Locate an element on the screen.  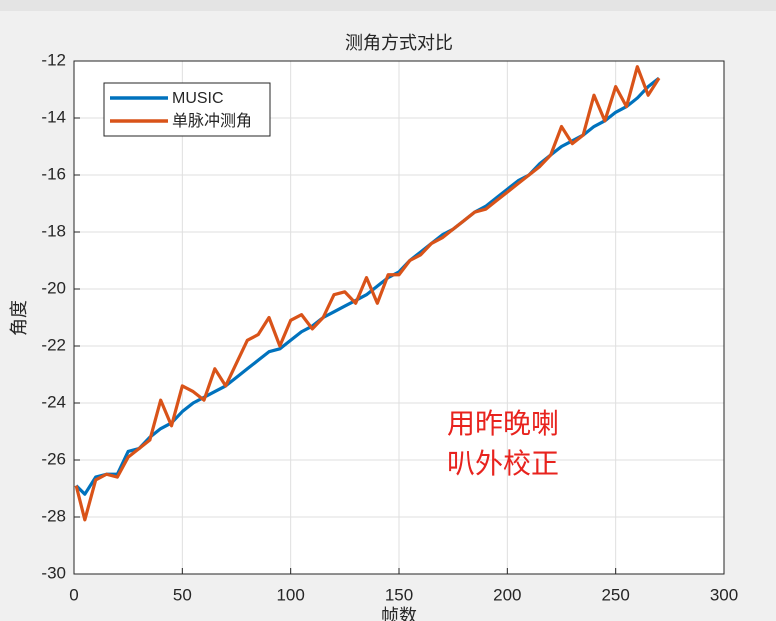
x-tick-label: 100 is located at coordinates (290, 594).